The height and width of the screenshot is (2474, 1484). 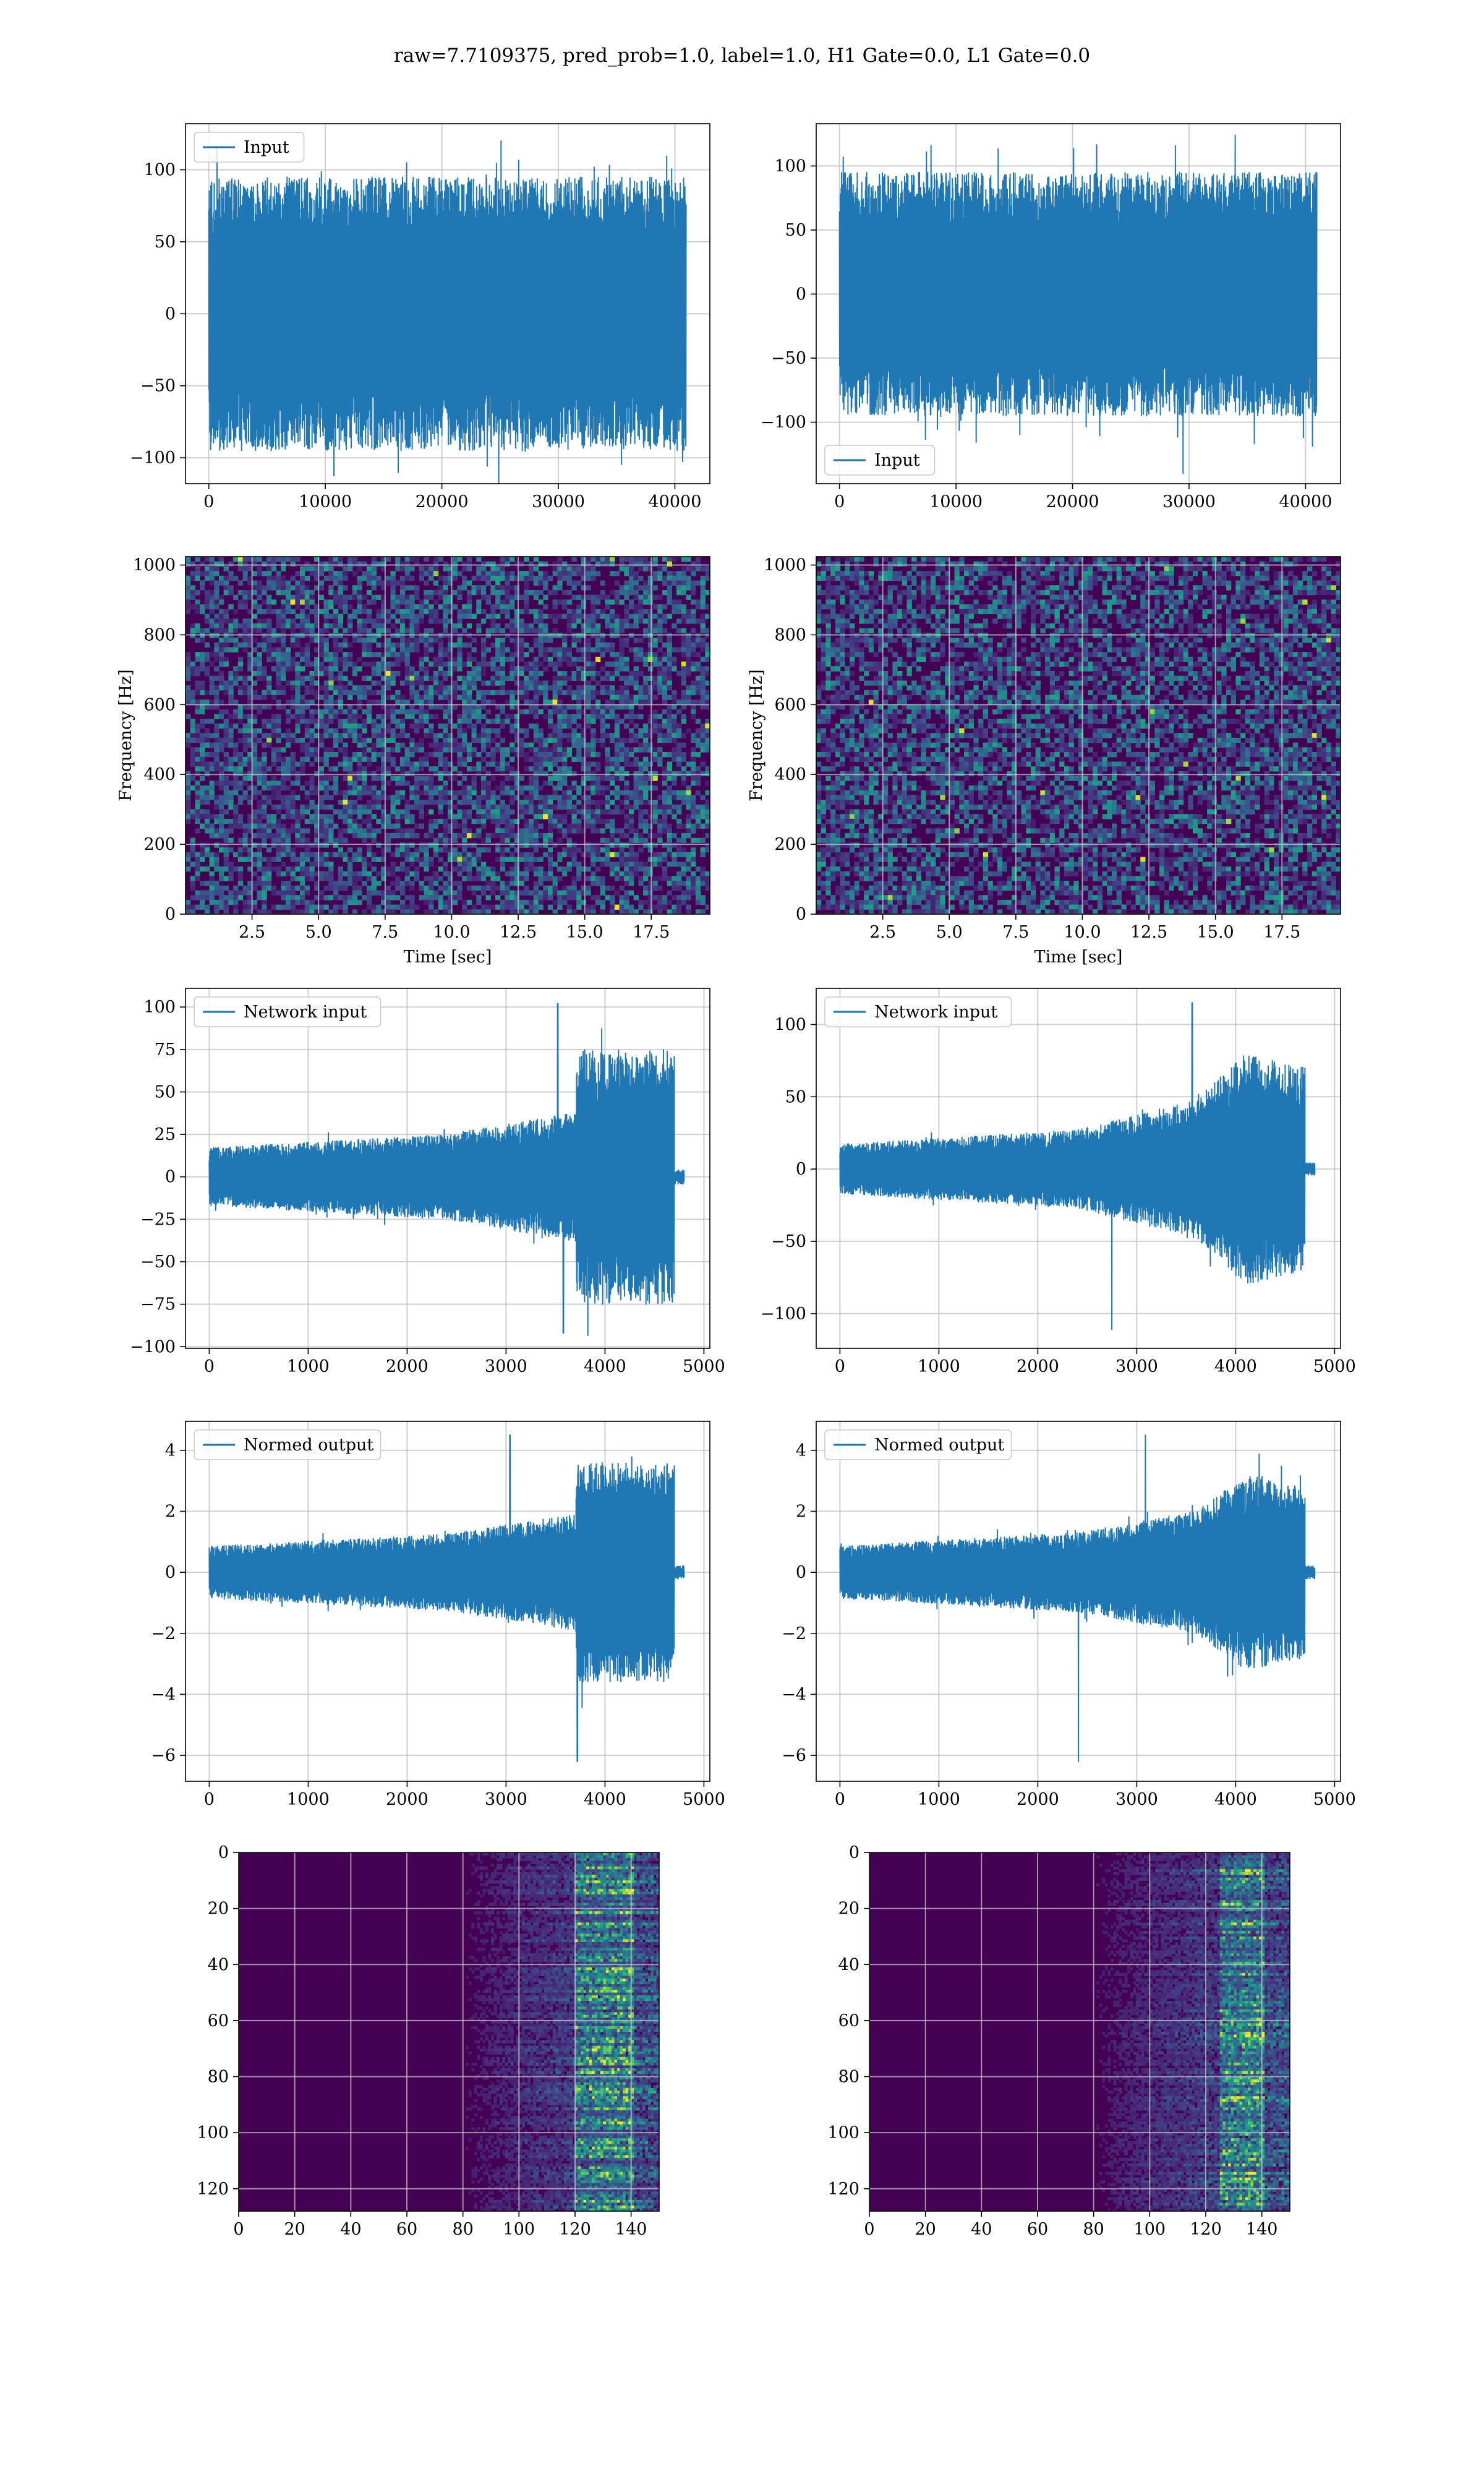 What do you see at coordinates (170, 915) in the screenshot?
I see `h1-spectrogram-ytick-label: 0` at bounding box center [170, 915].